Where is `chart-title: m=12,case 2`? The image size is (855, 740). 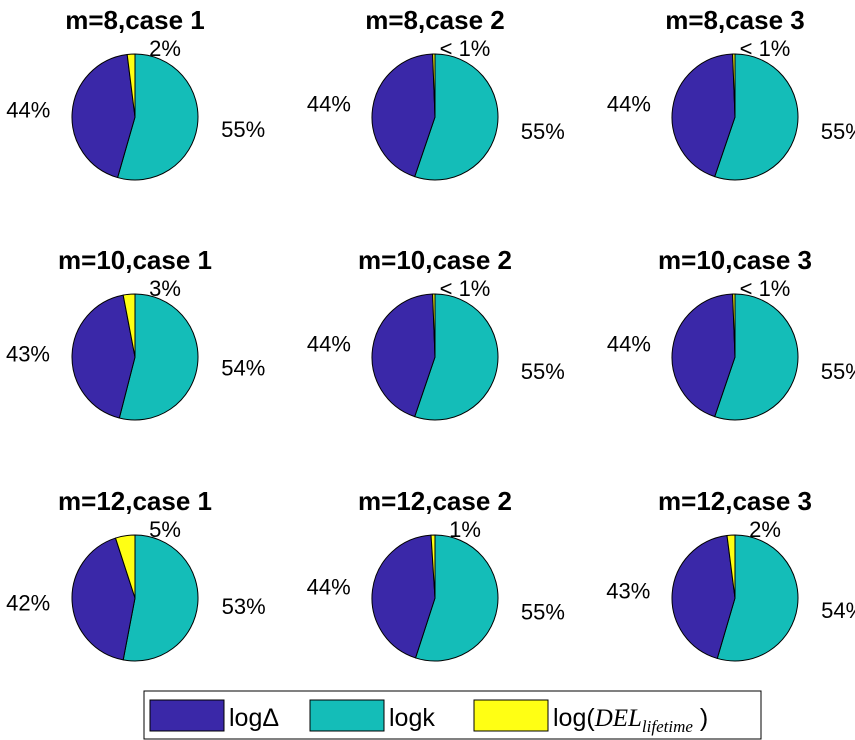
chart-title: m=12,case 2 is located at coordinates (435, 501).